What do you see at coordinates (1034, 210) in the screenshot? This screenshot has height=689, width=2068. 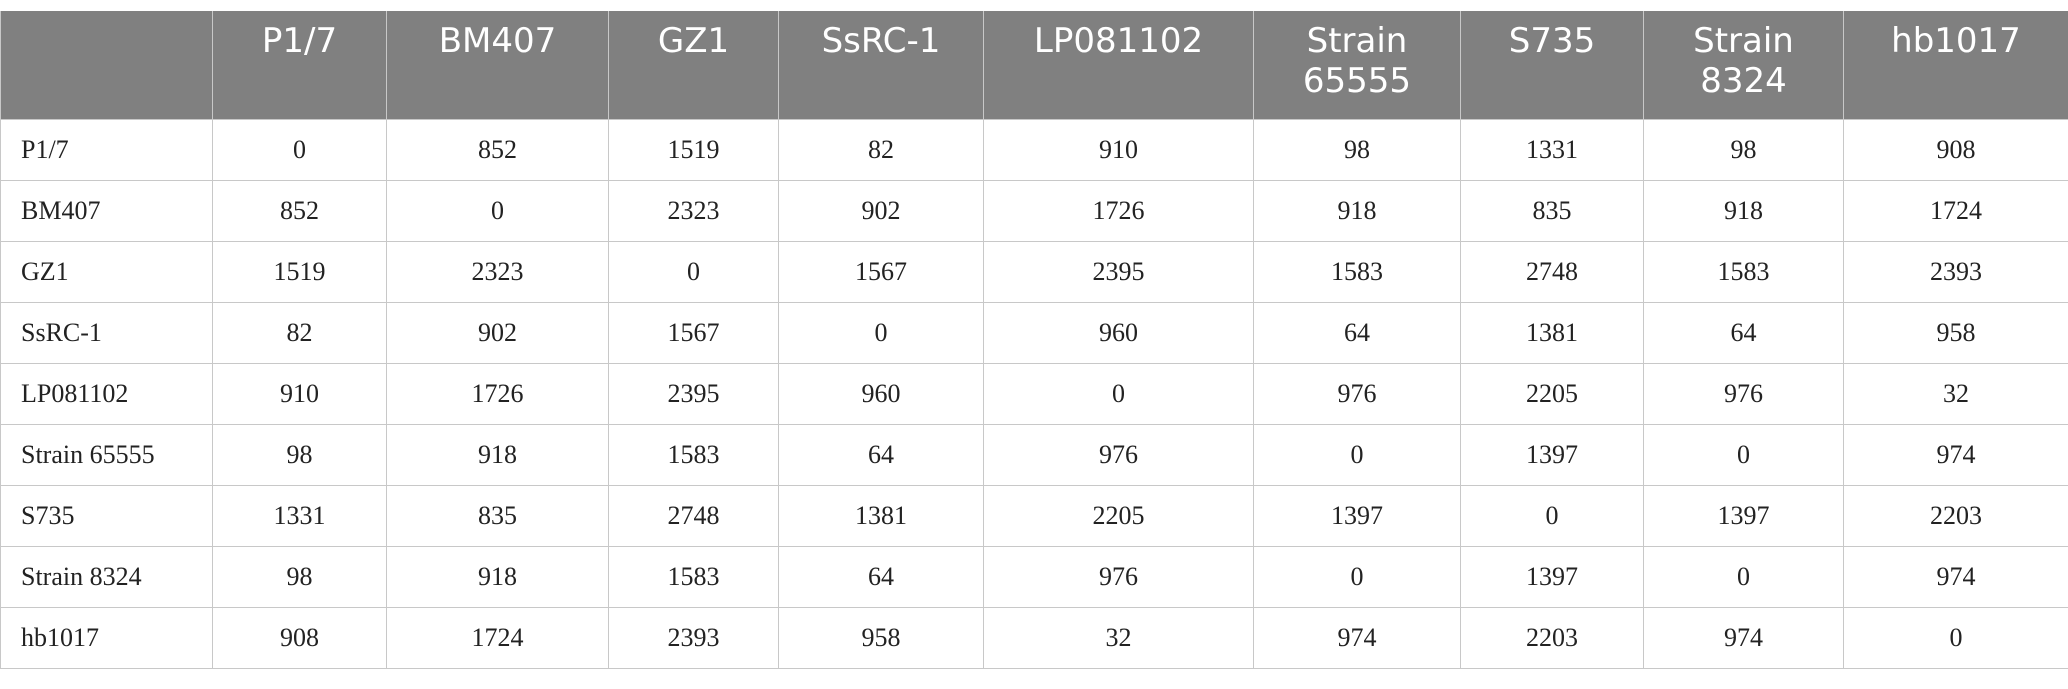 I see `table-row: BM407 852 0 2323 902 1726 918 835 918 1724` at bounding box center [1034, 210].